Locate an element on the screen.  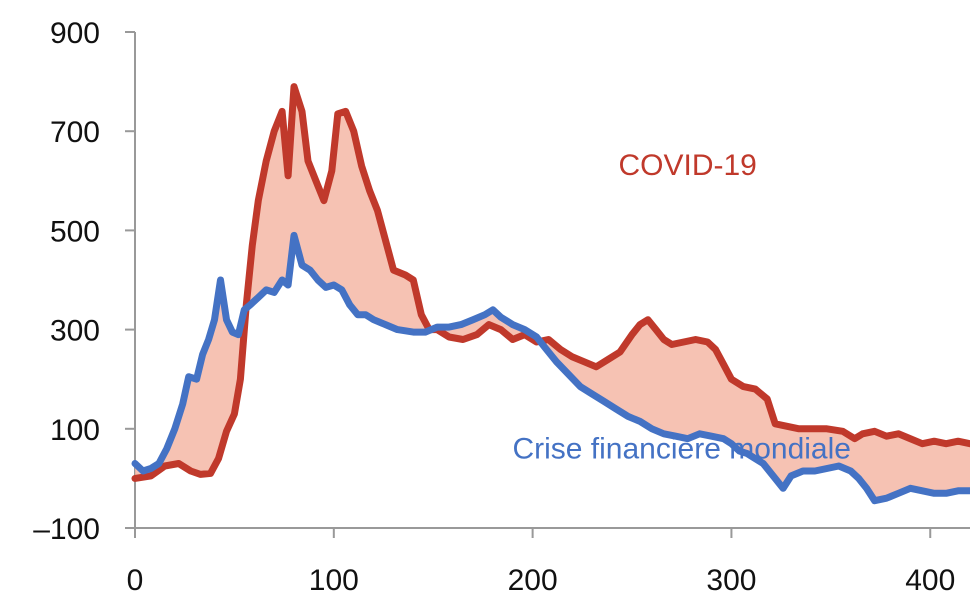
x-tick-label: 200 is located at coordinates (533, 580).